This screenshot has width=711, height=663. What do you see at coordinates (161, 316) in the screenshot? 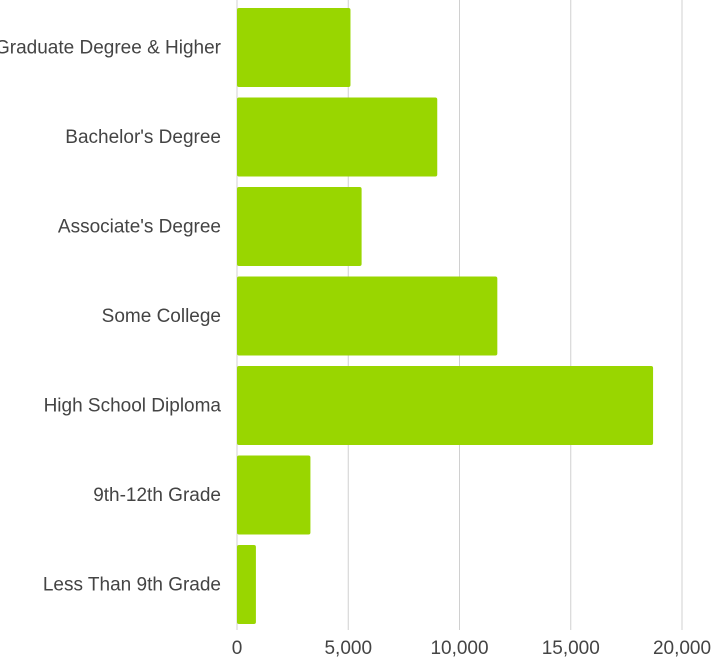
I see `category-label: Some College` at bounding box center [161, 316].